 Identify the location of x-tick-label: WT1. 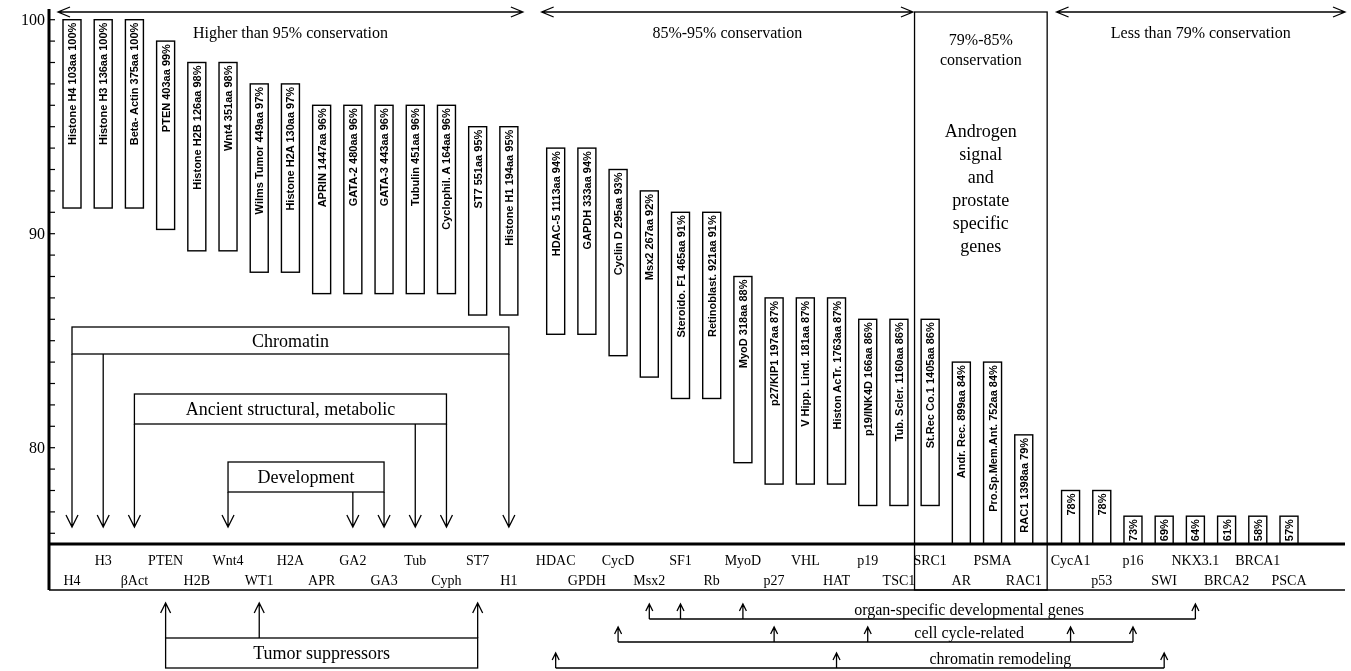
(259, 580).